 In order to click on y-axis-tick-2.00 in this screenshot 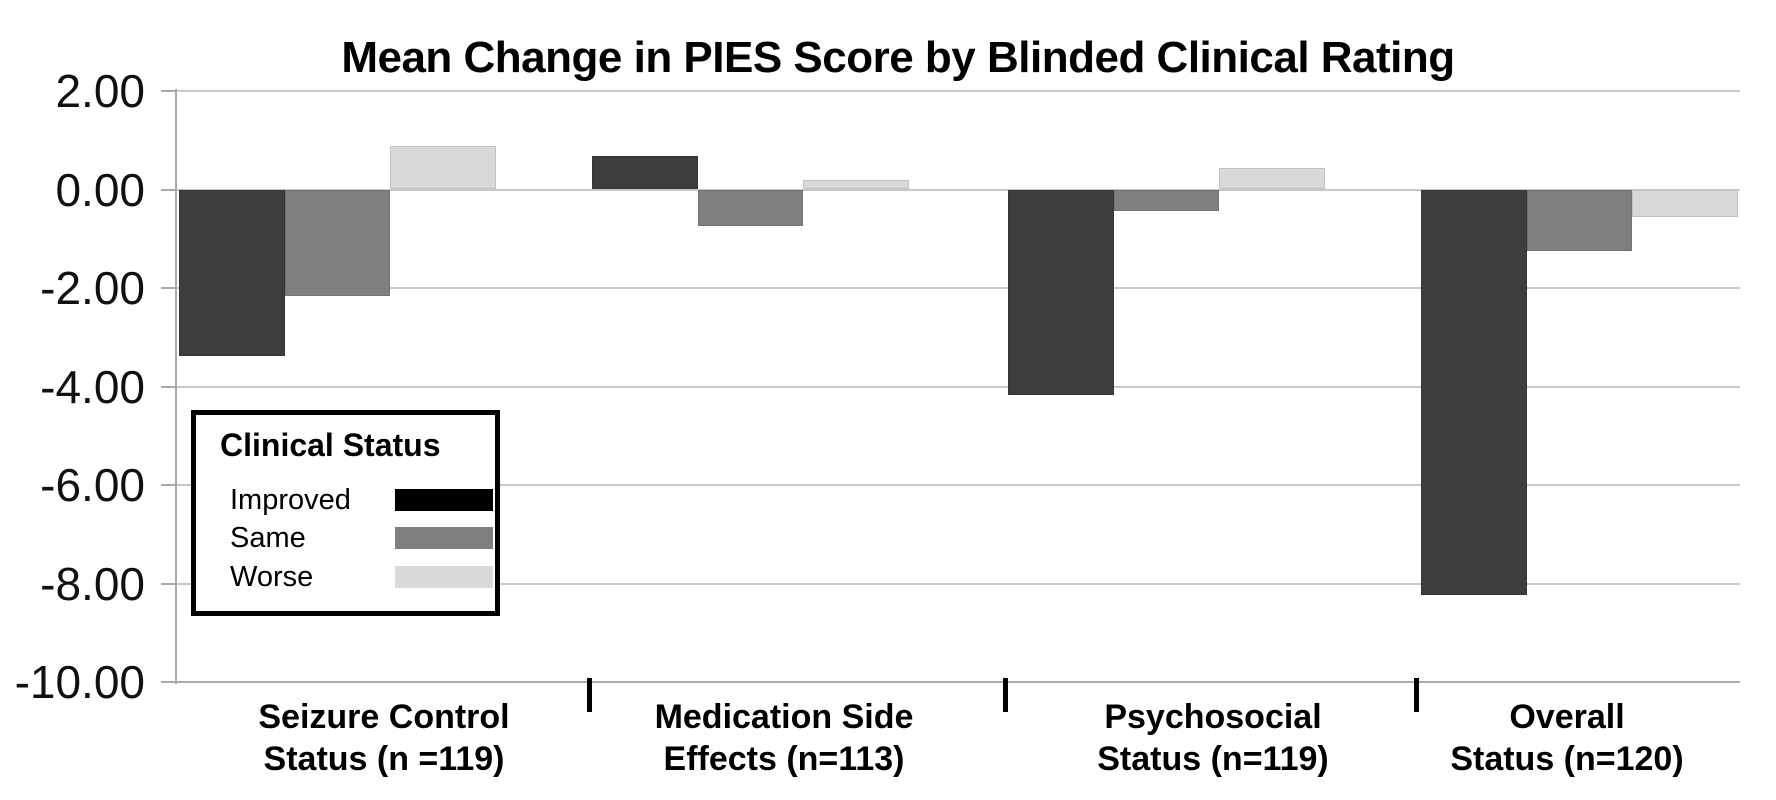, I will do `click(168, 91)`.